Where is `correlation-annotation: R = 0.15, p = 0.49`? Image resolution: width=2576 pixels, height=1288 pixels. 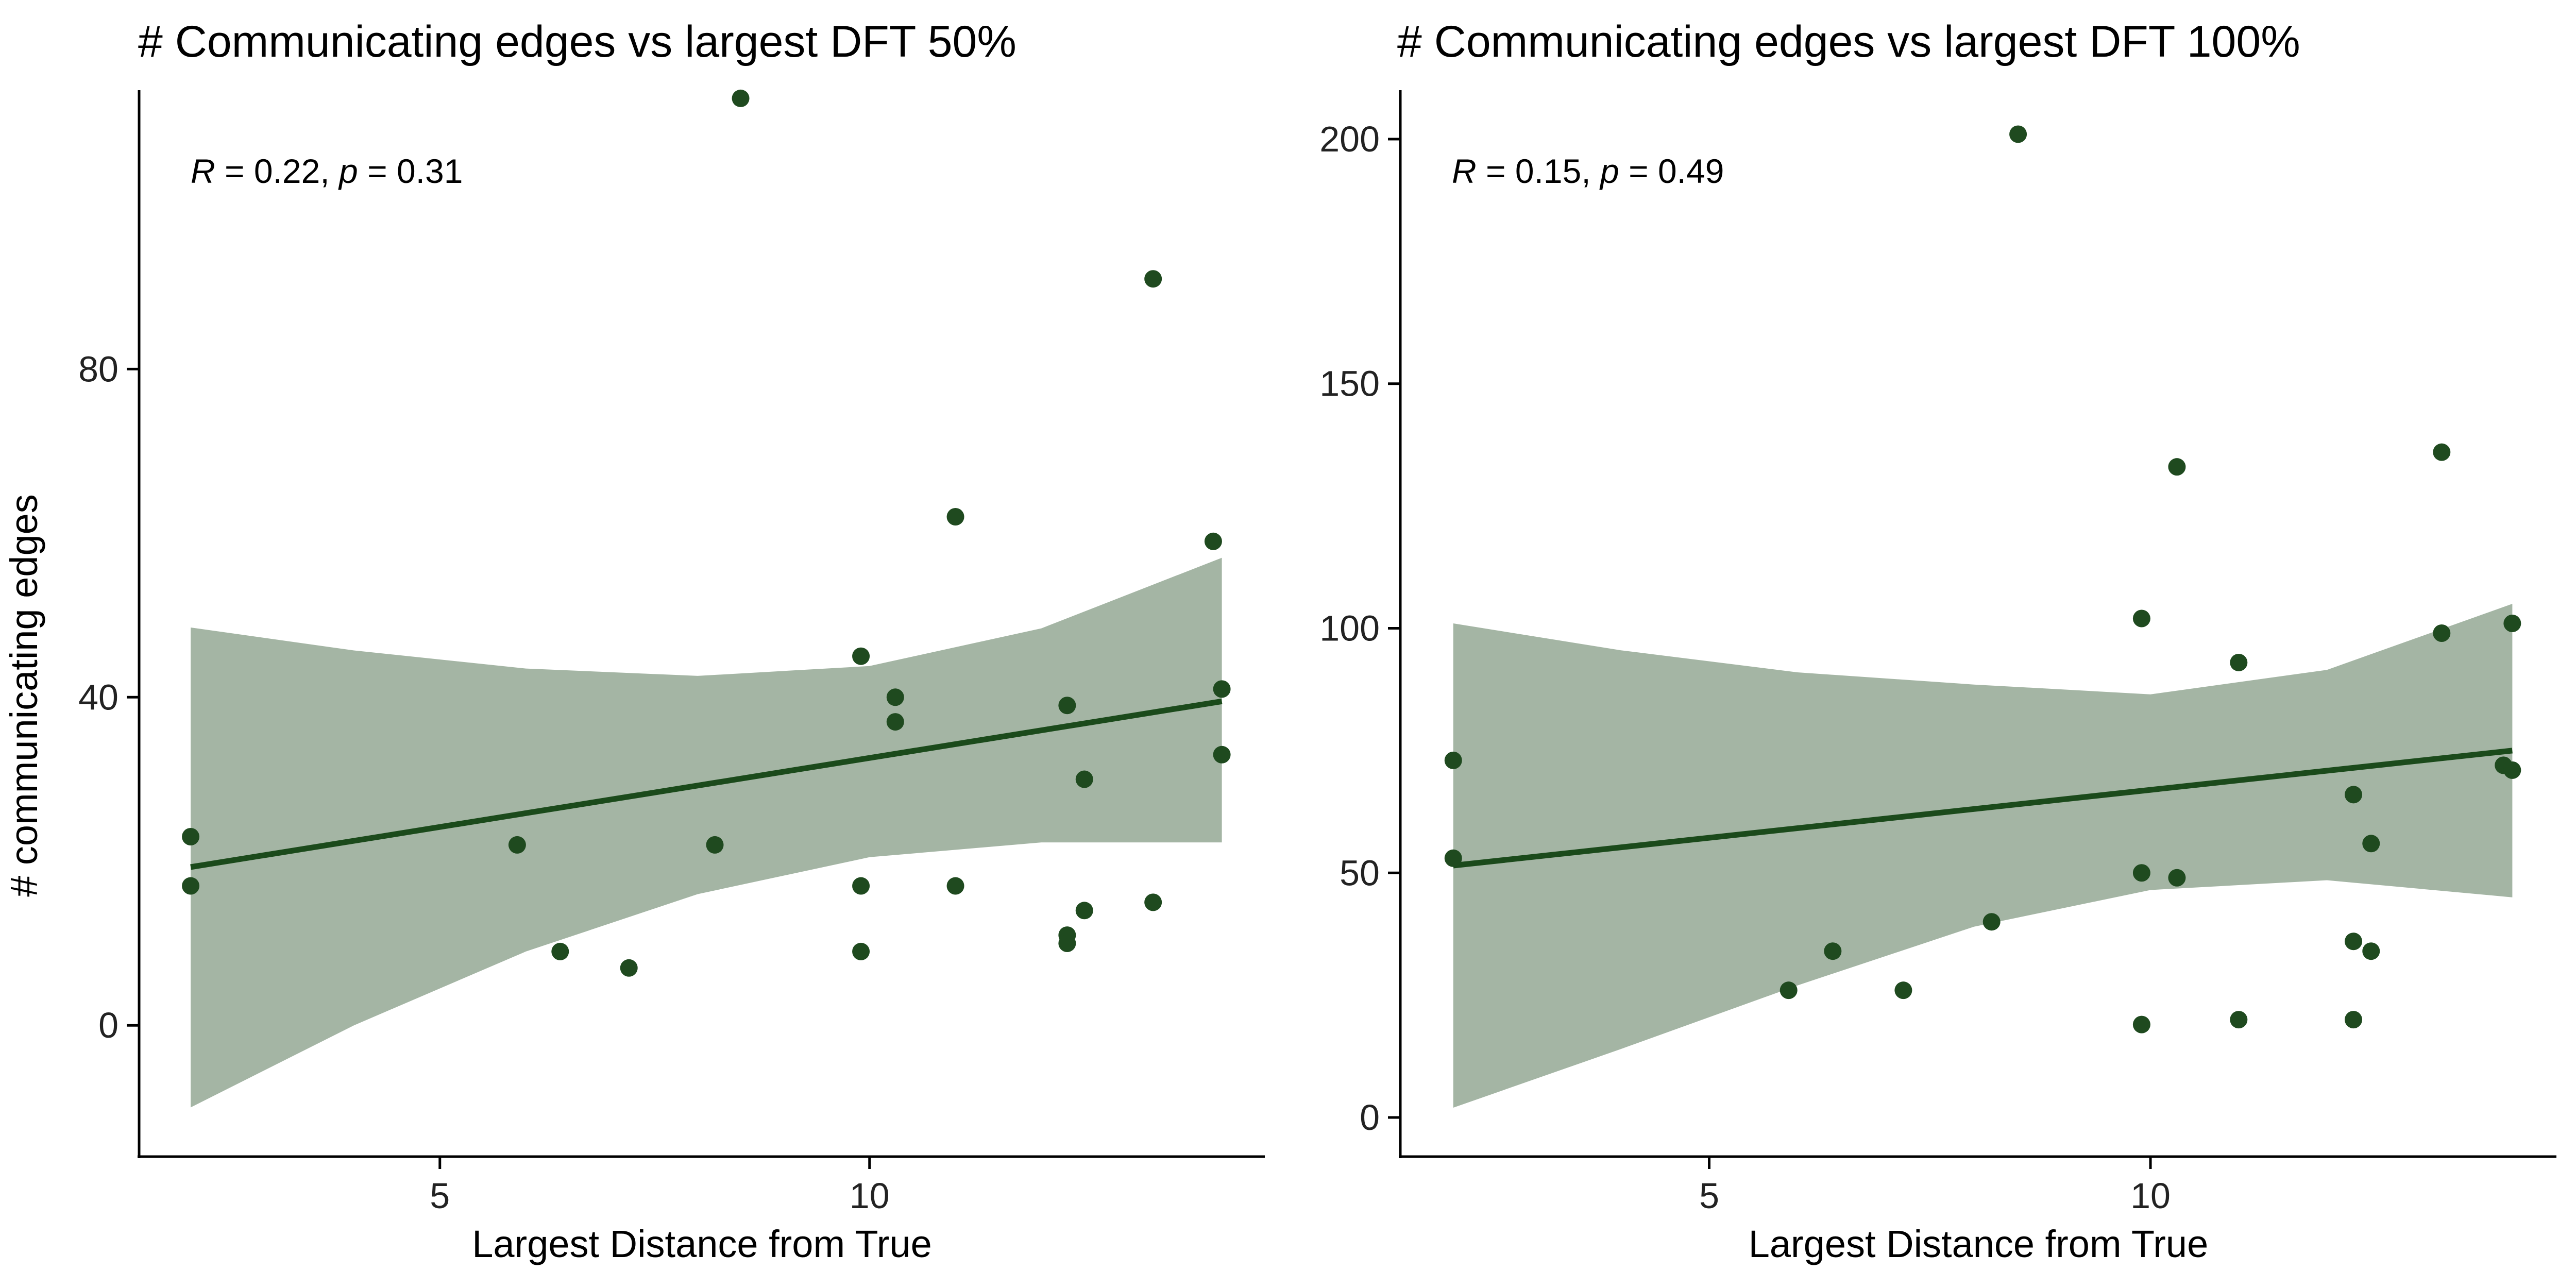 correlation-annotation: R = 0.15, p = 0.49 is located at coordinates (1588, 171).